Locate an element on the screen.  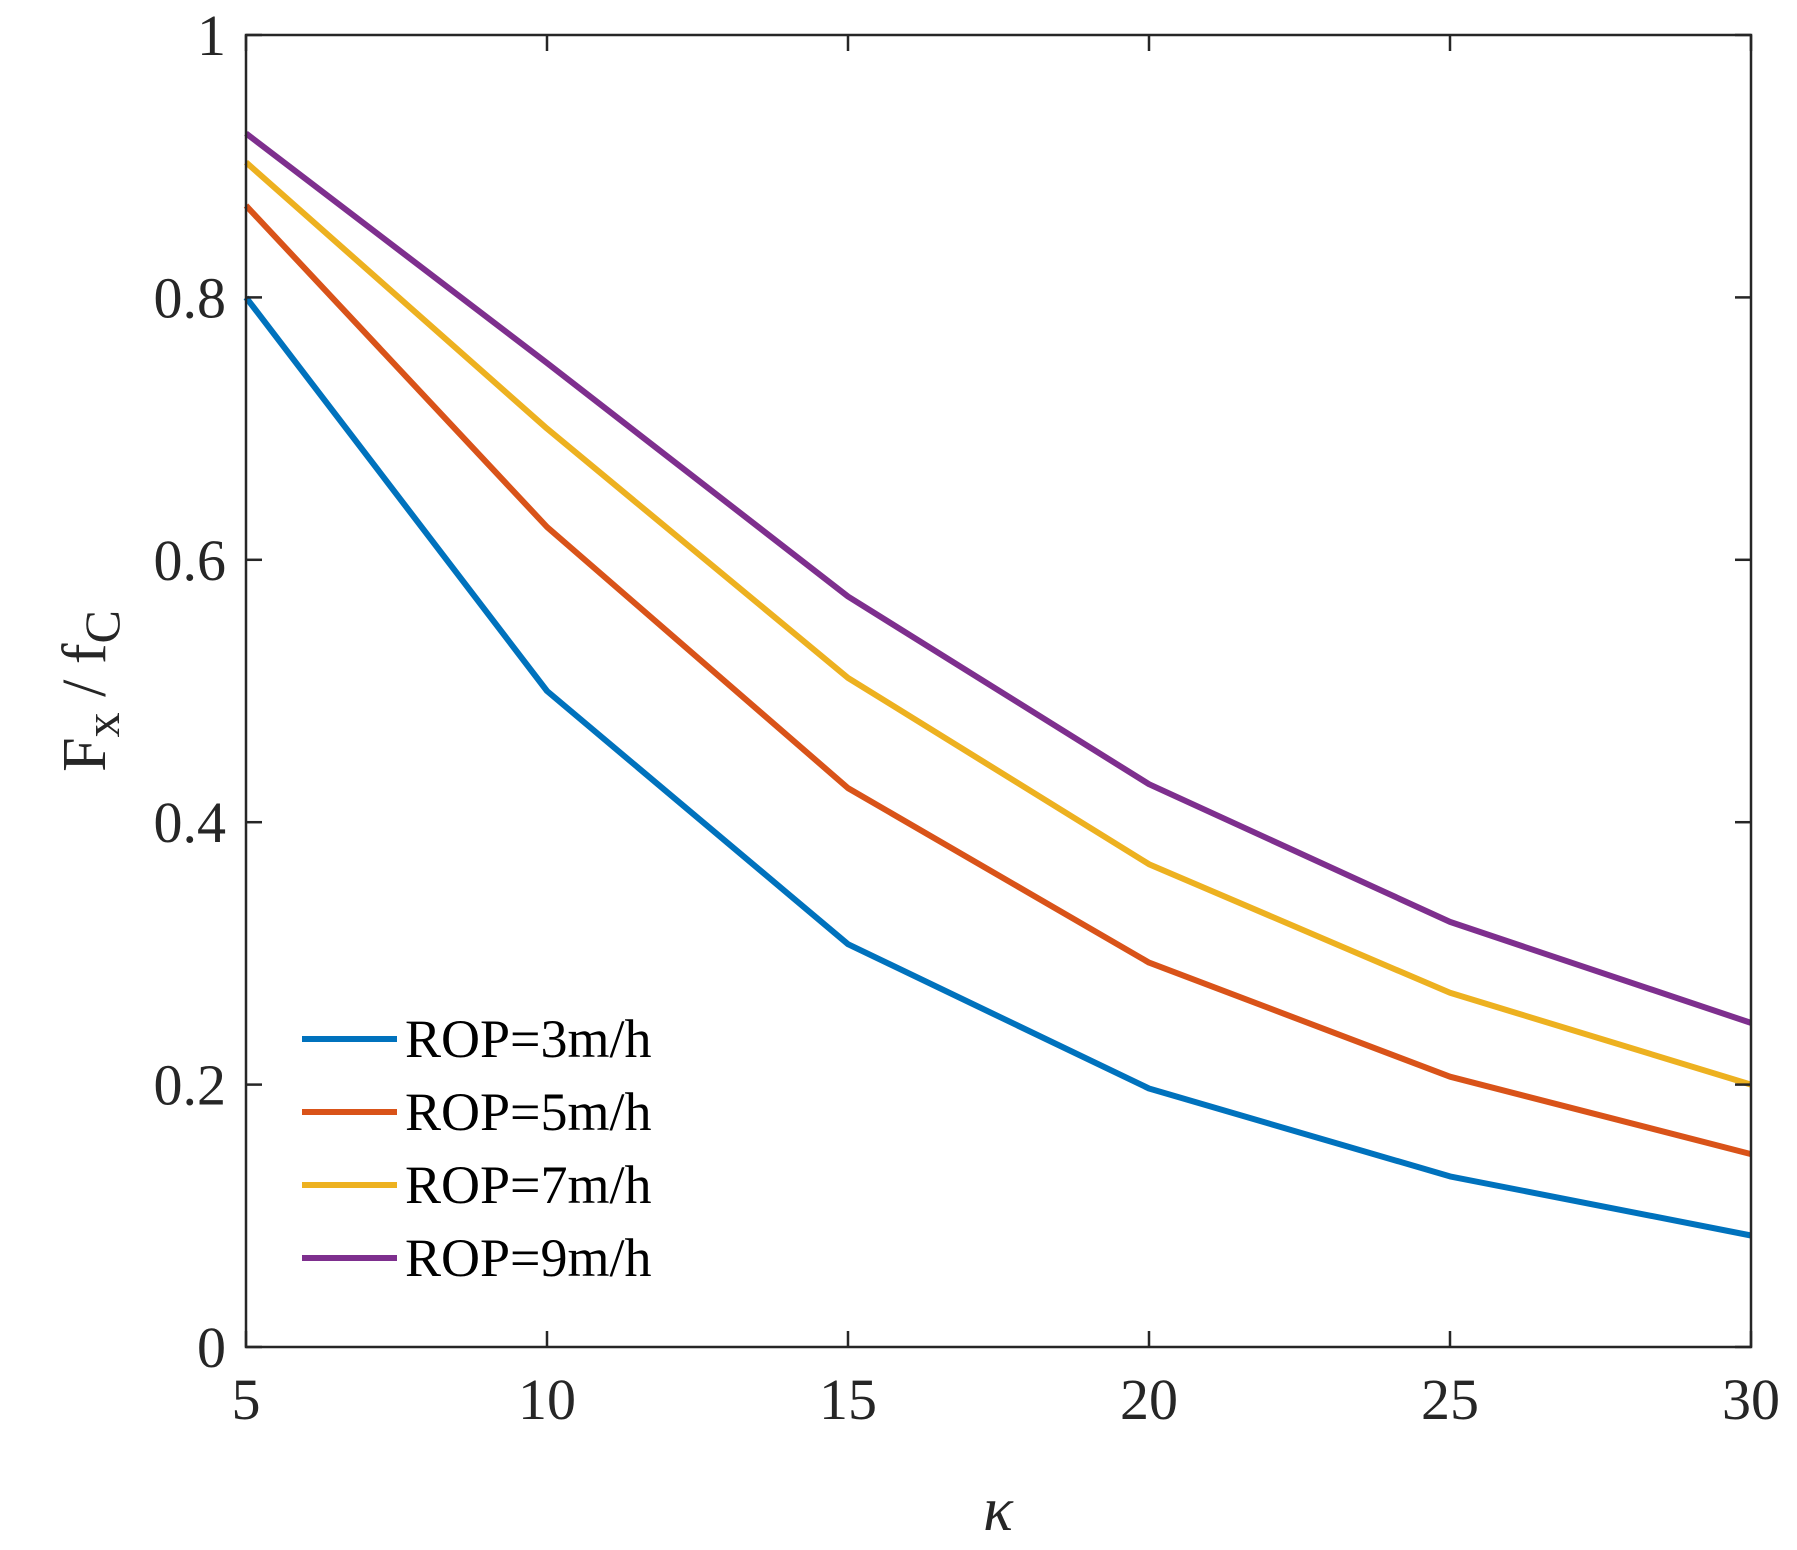
x-tick-label: 5 is located at coordinates (246, 1399).